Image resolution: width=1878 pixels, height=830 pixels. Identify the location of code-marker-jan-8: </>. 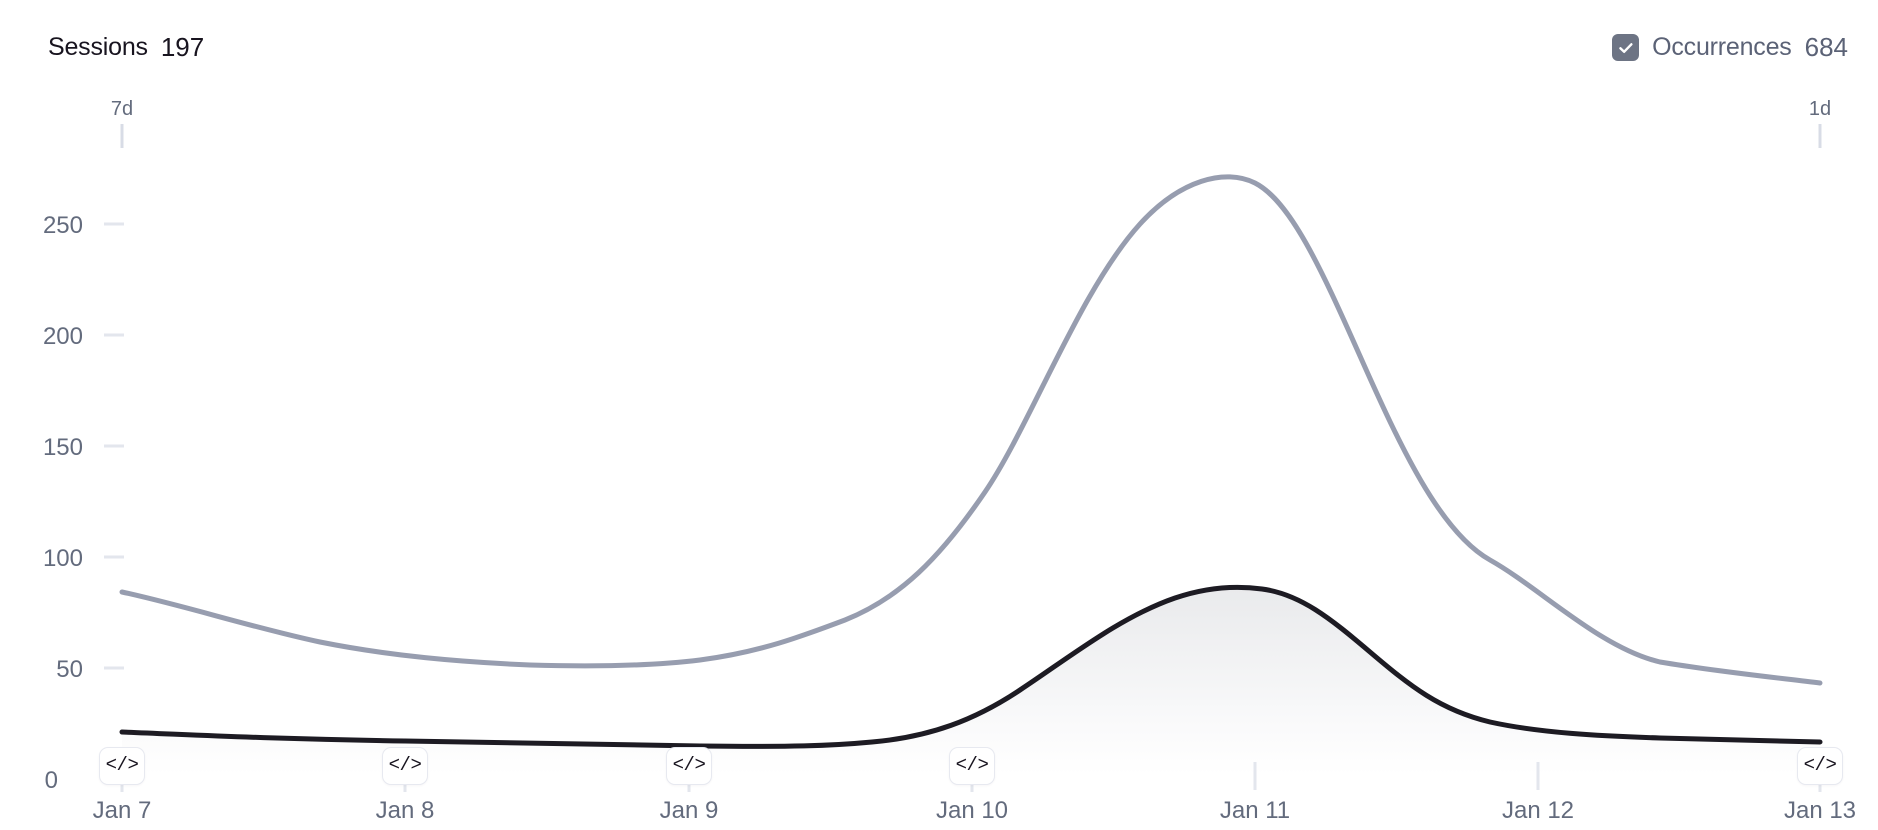
(405, 766).